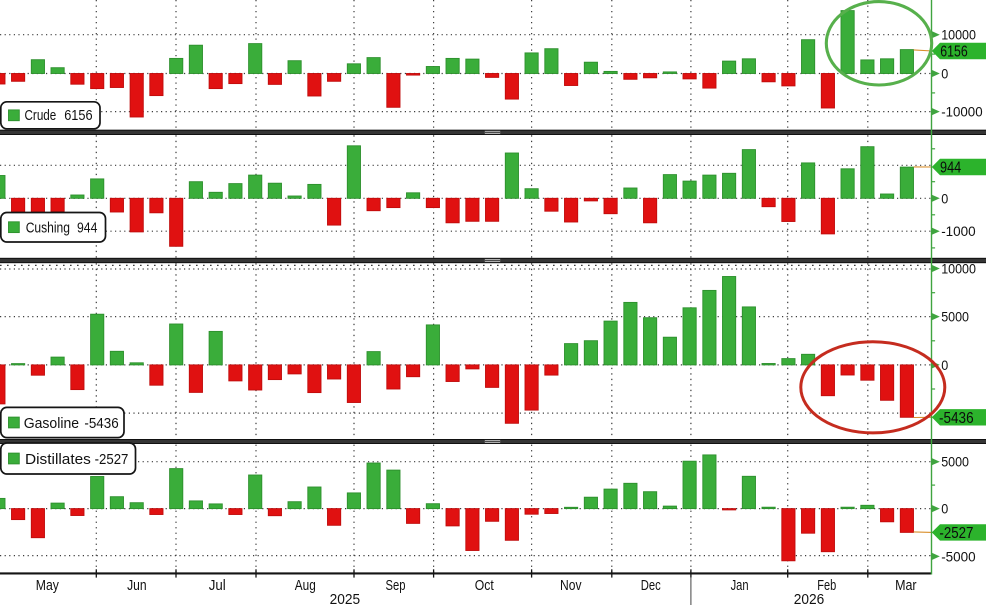 This screenshot has height=610, width=986. I want to click on svg-text: 2026, so click(809, 598).